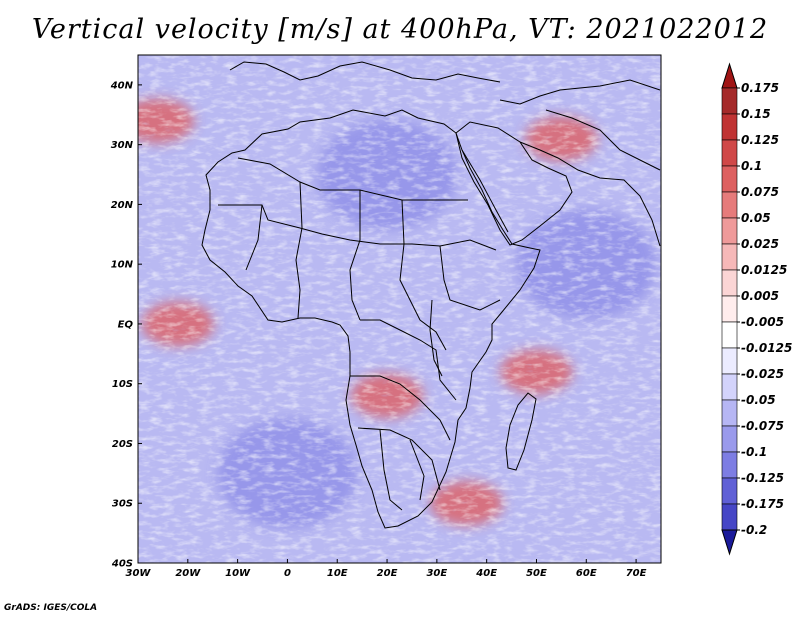 The height and width of the screenshot is (618, 800). What do you see at coordinates (762, 478) in the screenshot?
I see `colorbar-label: -0.125` at bounding box center [762, 478].